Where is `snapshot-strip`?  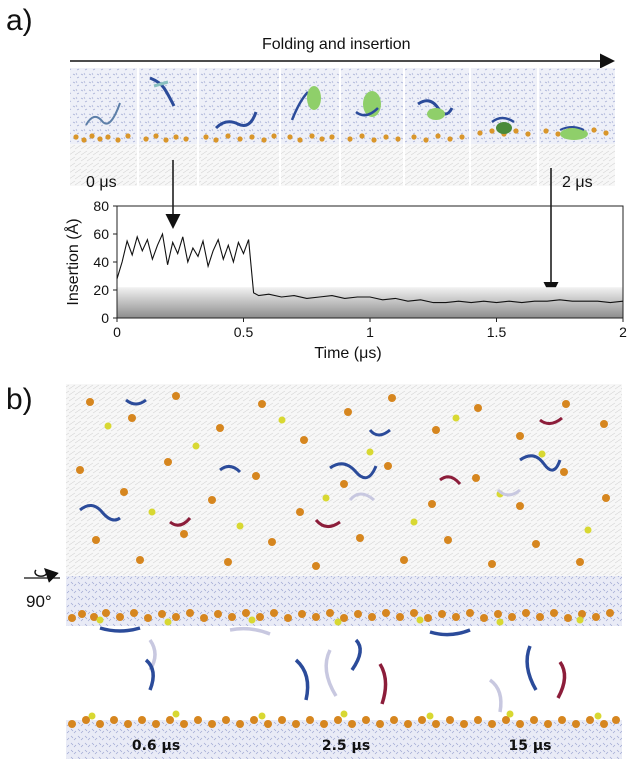
snapshot-strip is located at coordinates (342, 127).